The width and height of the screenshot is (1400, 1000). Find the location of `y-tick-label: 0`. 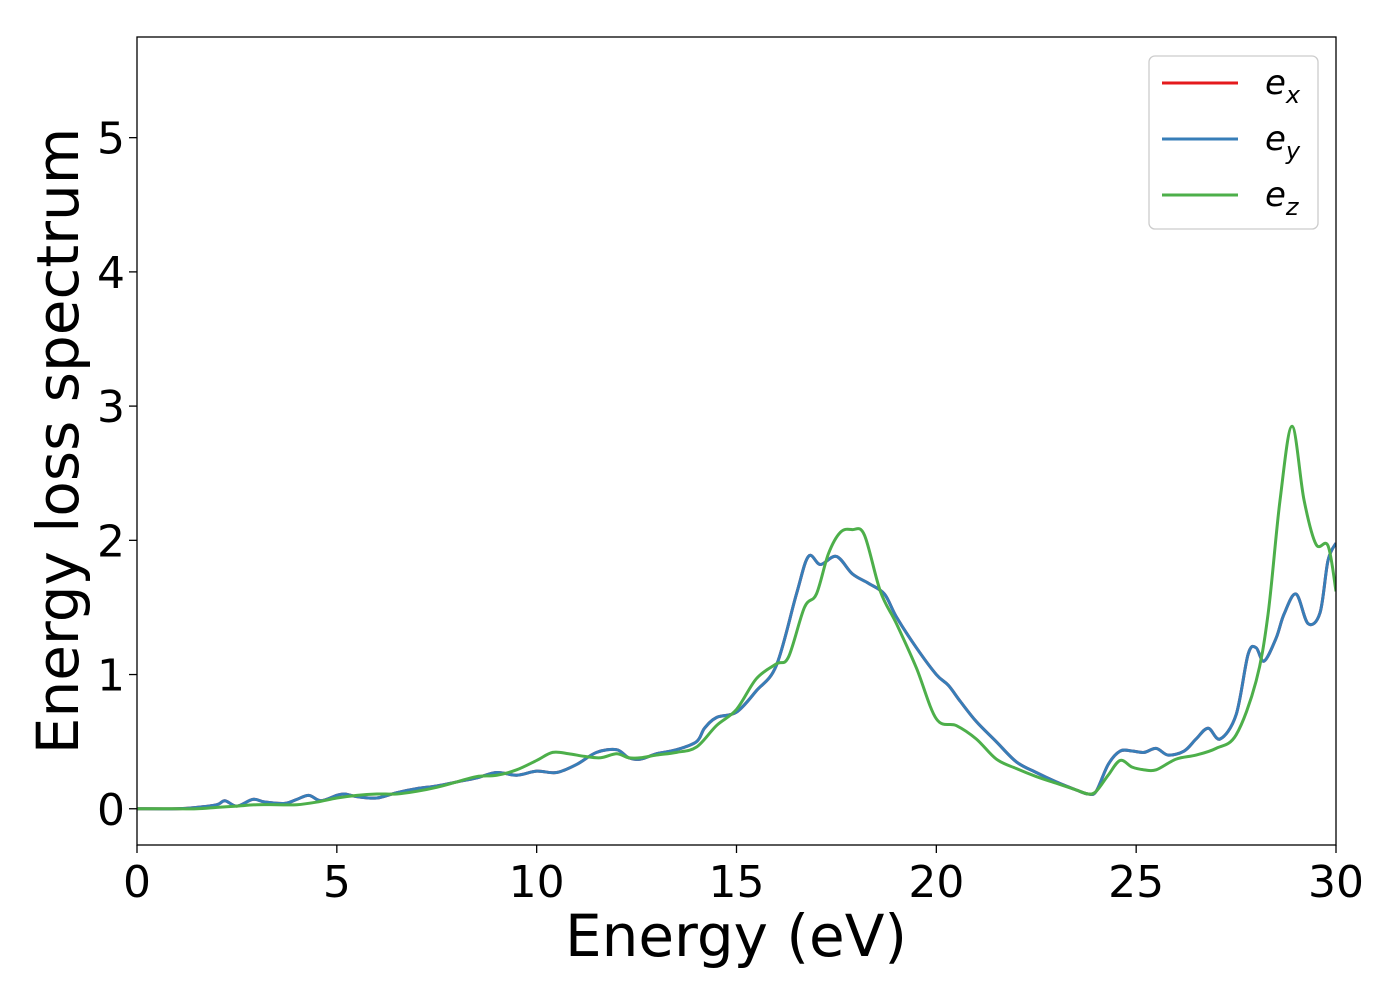

y-tick-label: 0 is located at coordinates (111, 810).